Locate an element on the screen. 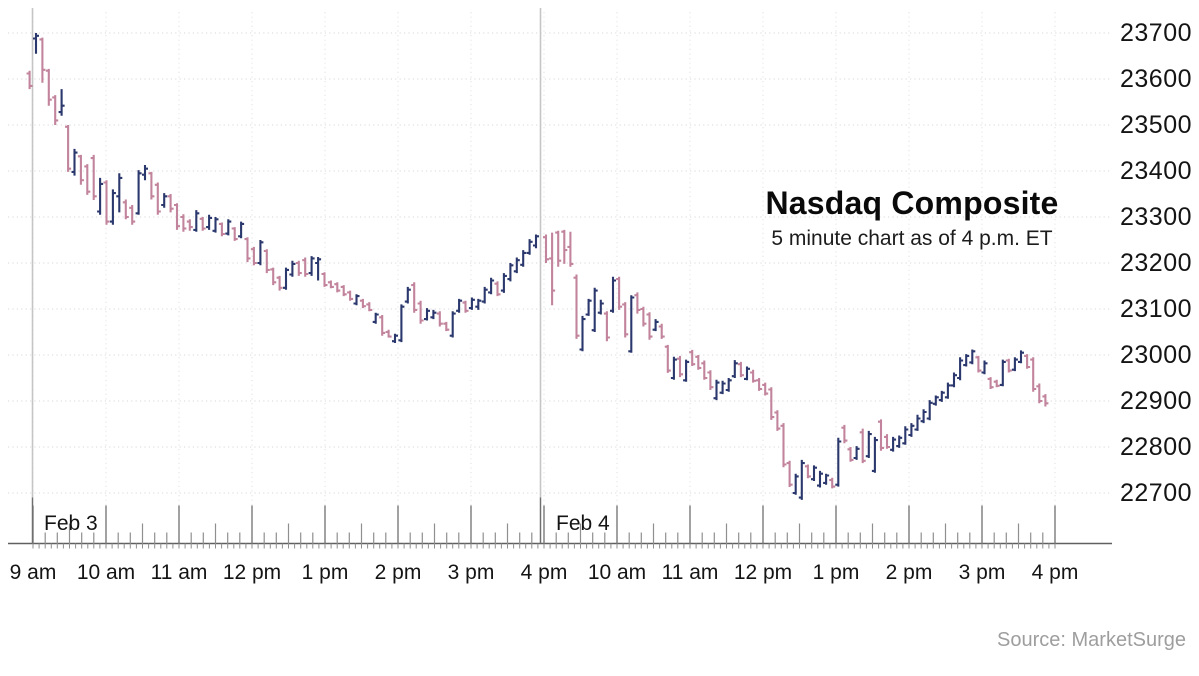 The height and width of the screenshot is (676, 1199). session-date-label-feb-3: Feb 3 is located at coordinates (71, 523).